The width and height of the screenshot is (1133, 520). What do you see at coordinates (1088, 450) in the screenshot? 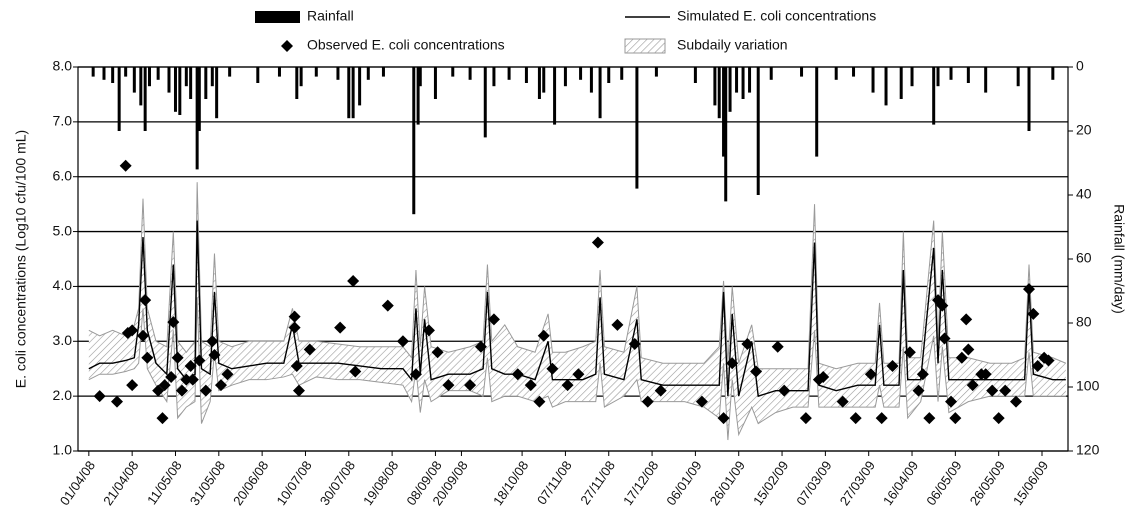
I see `y2-tick-label: 120` at bounding box center [1088, 450].